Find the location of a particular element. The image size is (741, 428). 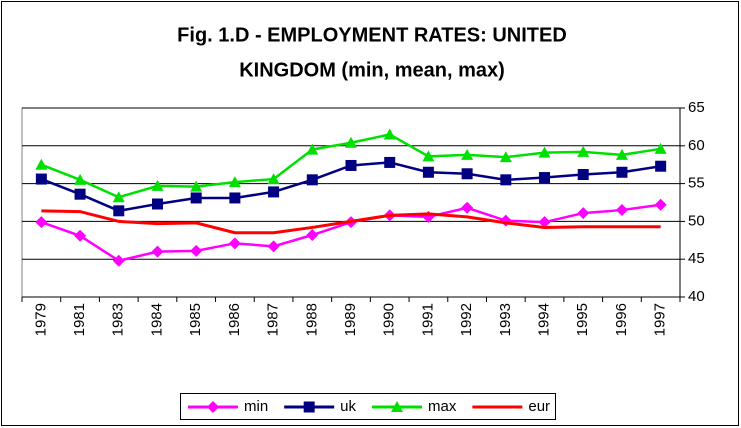

y-tick-label: 45 is located at coordinates (696, 258).